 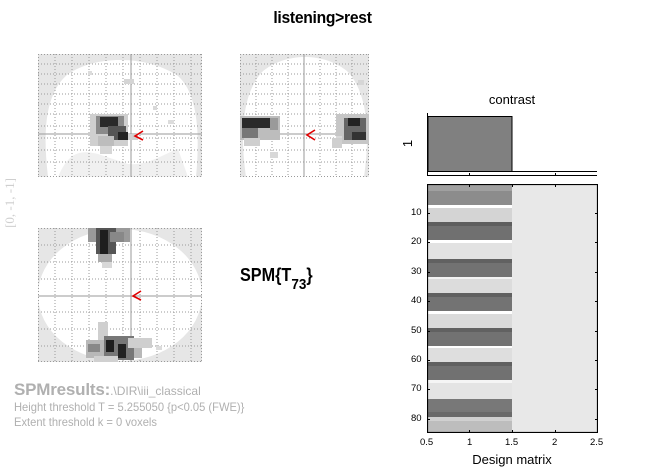 What do you see at coordinates (322, 17) in the screenshot?
I see `figure-title: listening>rest` at bounding box center [322, 17].